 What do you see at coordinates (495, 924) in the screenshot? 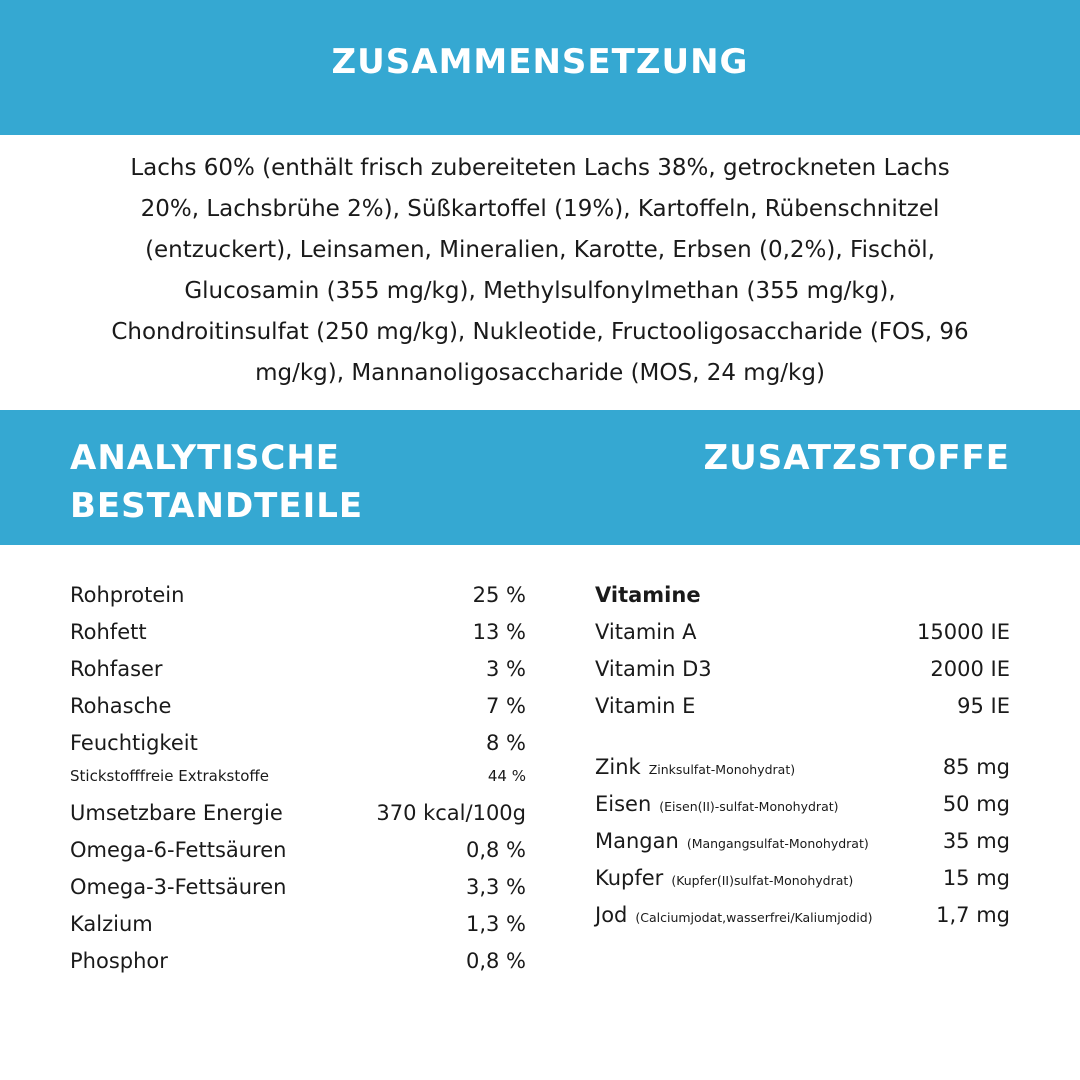
I see `nutrient-value: 1,3 %` at bounding box center [495, 924].